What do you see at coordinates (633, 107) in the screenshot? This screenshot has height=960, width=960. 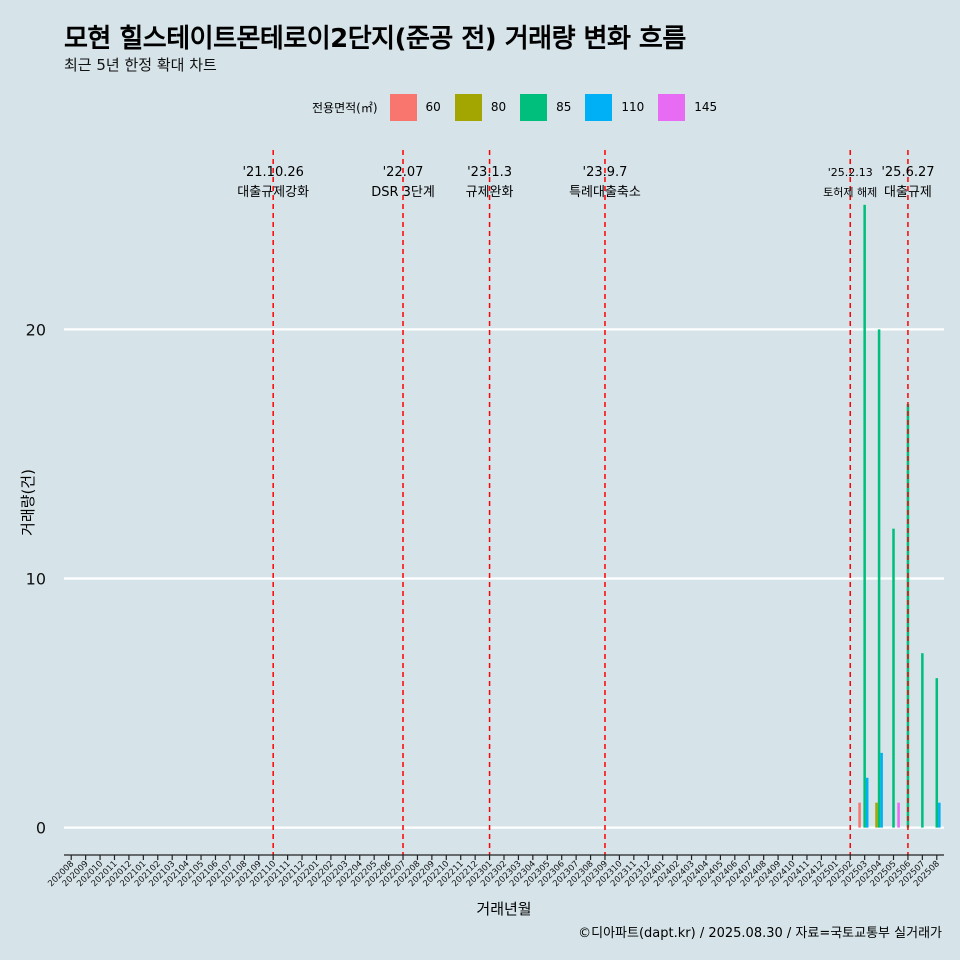 I see `legend-label-110: 110` at bounding box center [633, 107].